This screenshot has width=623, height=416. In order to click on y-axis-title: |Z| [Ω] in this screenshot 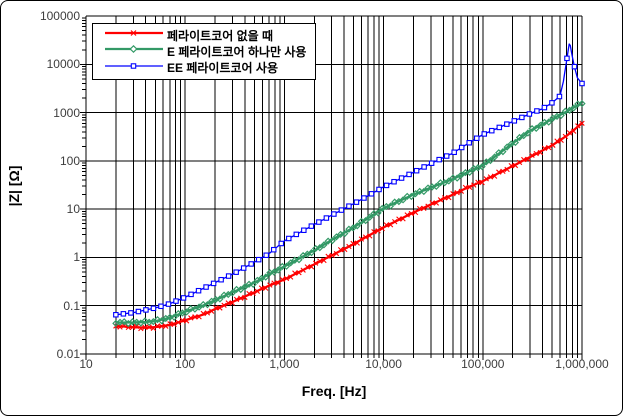, I will do `click(14, 186)`.